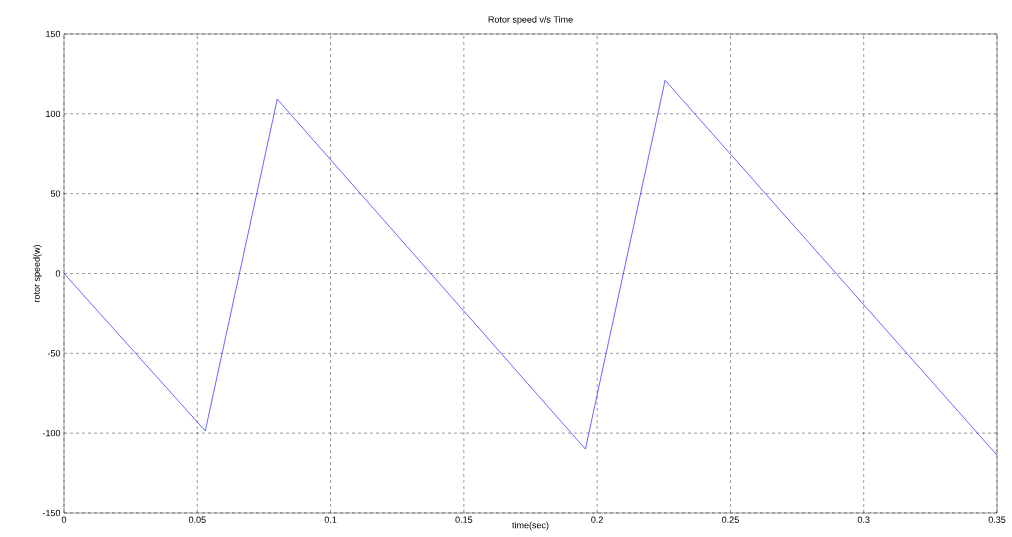 The height and width of the screenshot is (537, 1012). What do you see at coordinates (58, 273) in the screenshot?
I see `y-tick-label: 0` at bounding box center [58, 273].